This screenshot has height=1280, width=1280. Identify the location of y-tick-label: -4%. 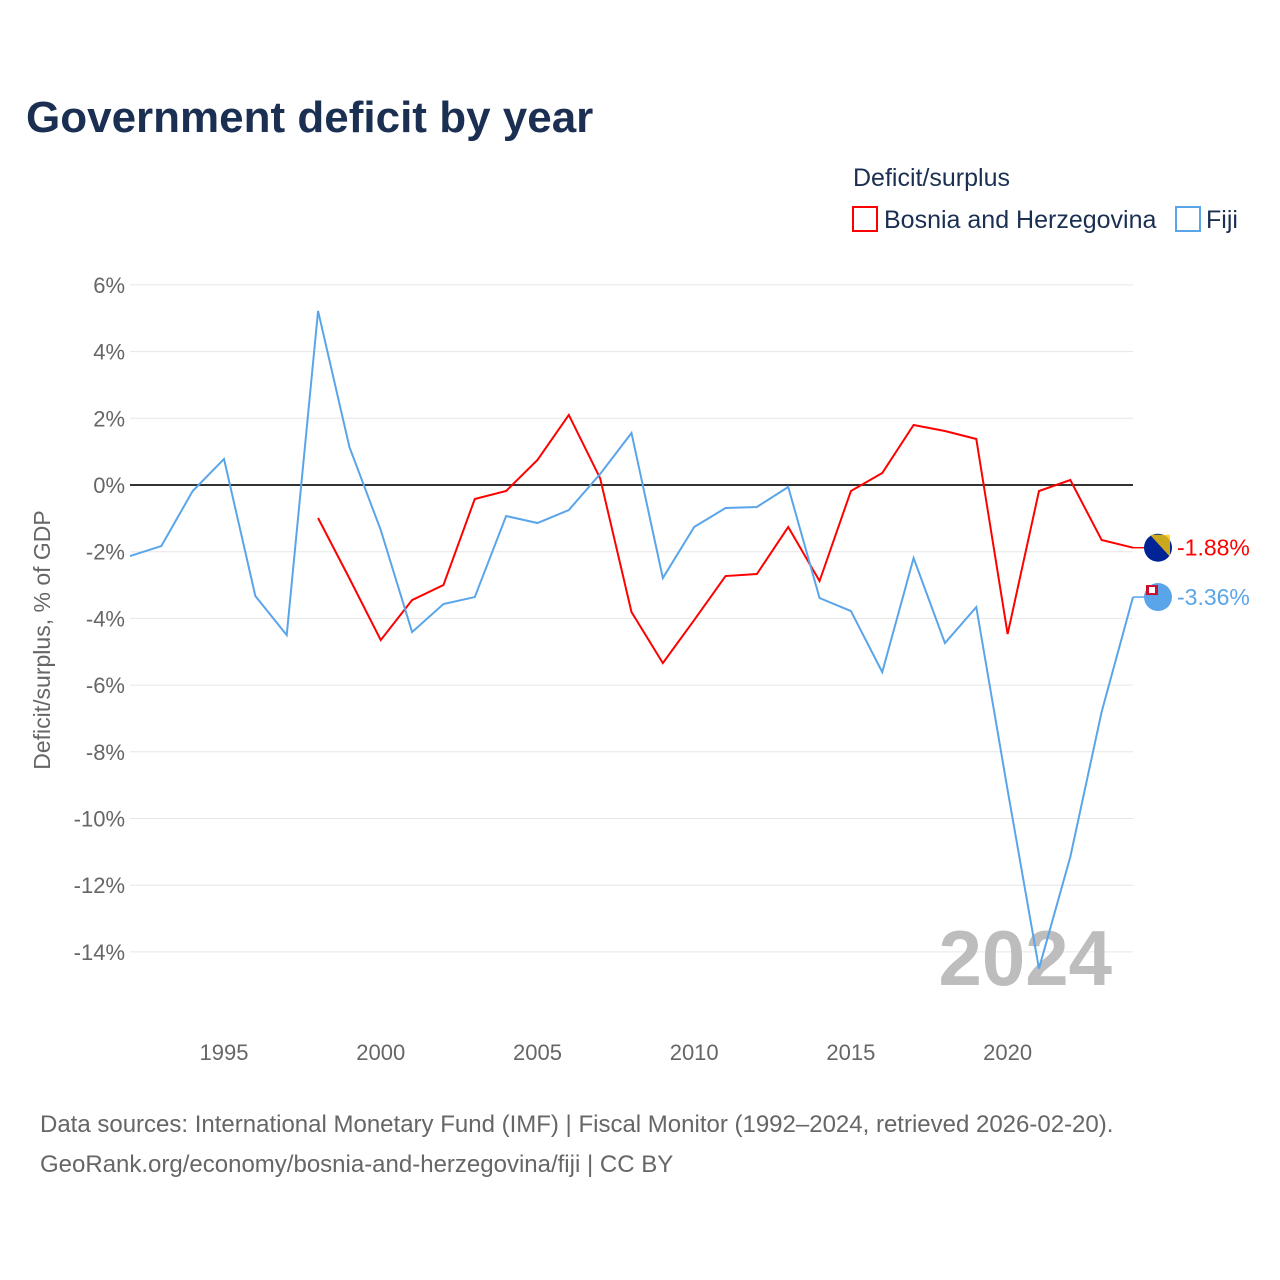
(105, 618).